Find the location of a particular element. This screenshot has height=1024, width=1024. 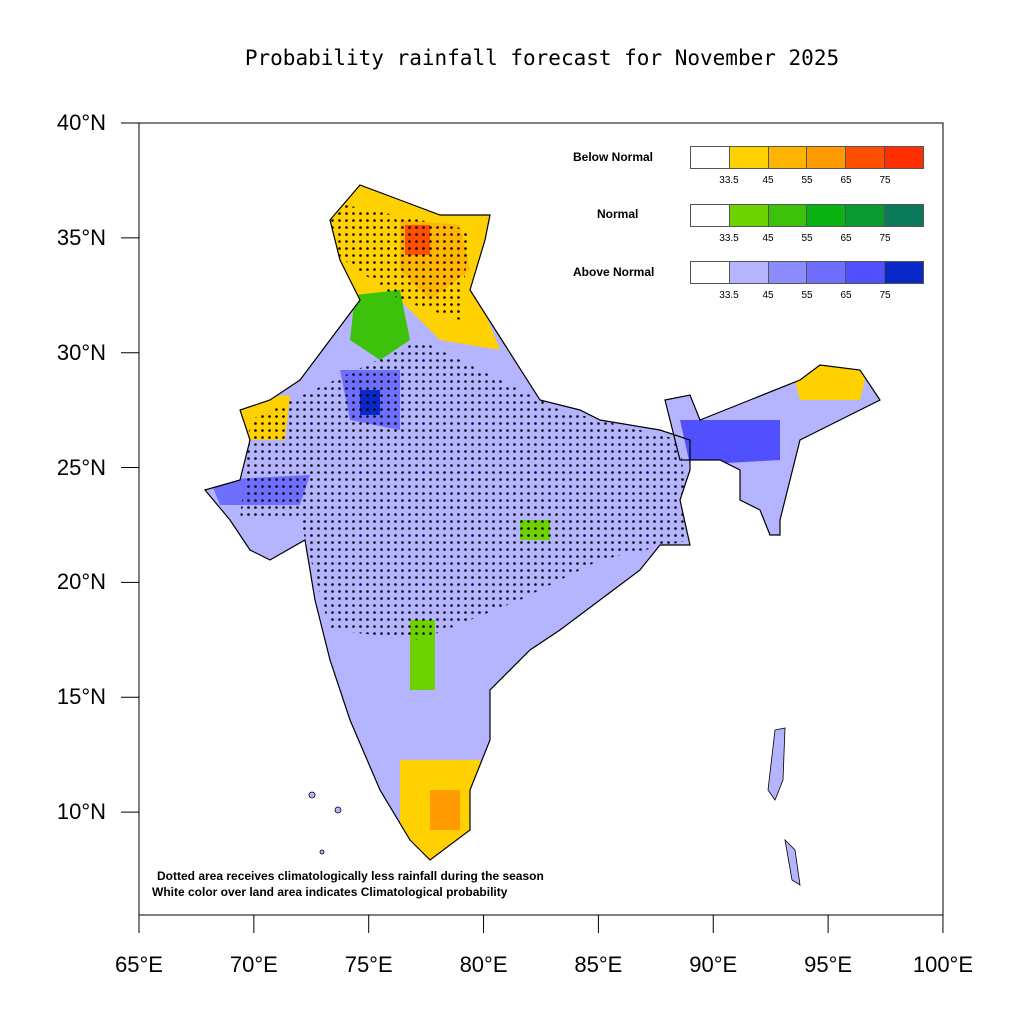

x-tick-label: 65°E is located at coordinates (139, 964).